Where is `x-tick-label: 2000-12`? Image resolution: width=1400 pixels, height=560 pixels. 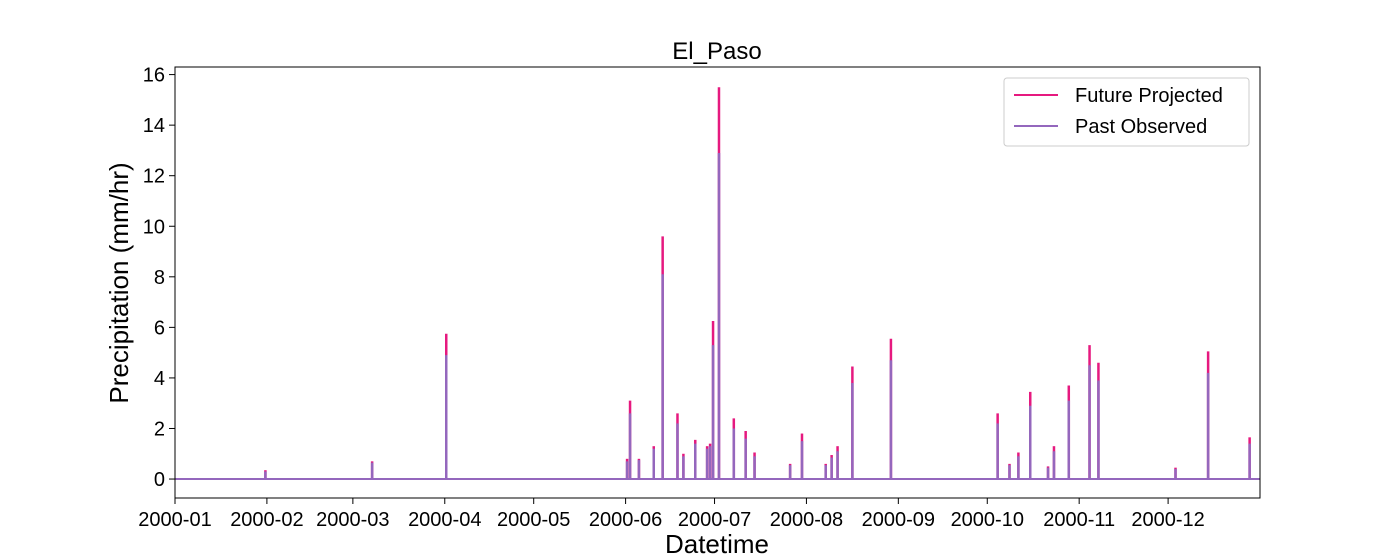 x-tick-label: 2000-12 is located at coordinates (1167, 520).